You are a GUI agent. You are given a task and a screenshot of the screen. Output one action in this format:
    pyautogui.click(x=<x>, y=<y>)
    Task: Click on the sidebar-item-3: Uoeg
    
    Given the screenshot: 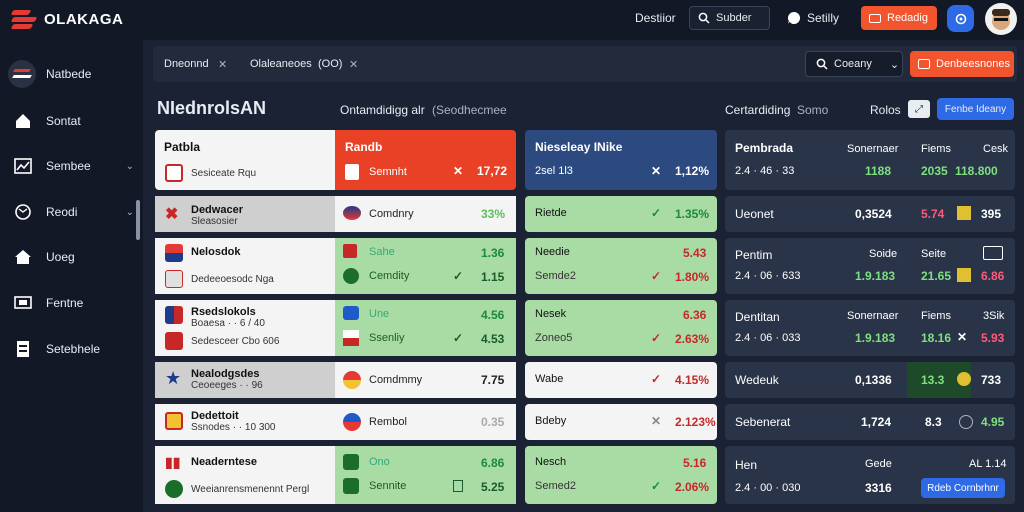 What is the action you would take?
    pyautogui.click(x=74, y=257)
    